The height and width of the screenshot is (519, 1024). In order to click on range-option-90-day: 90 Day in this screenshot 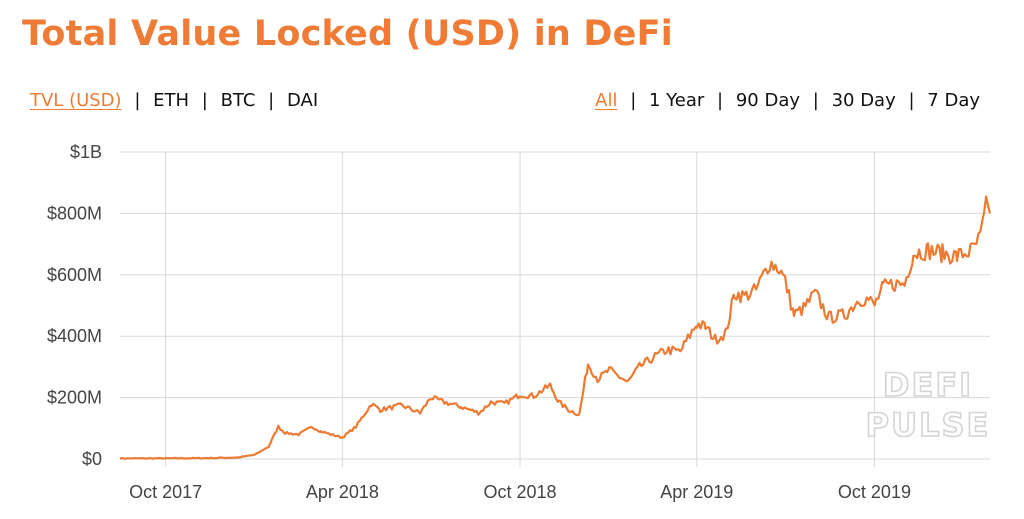, I will do `click(768, 100)`.